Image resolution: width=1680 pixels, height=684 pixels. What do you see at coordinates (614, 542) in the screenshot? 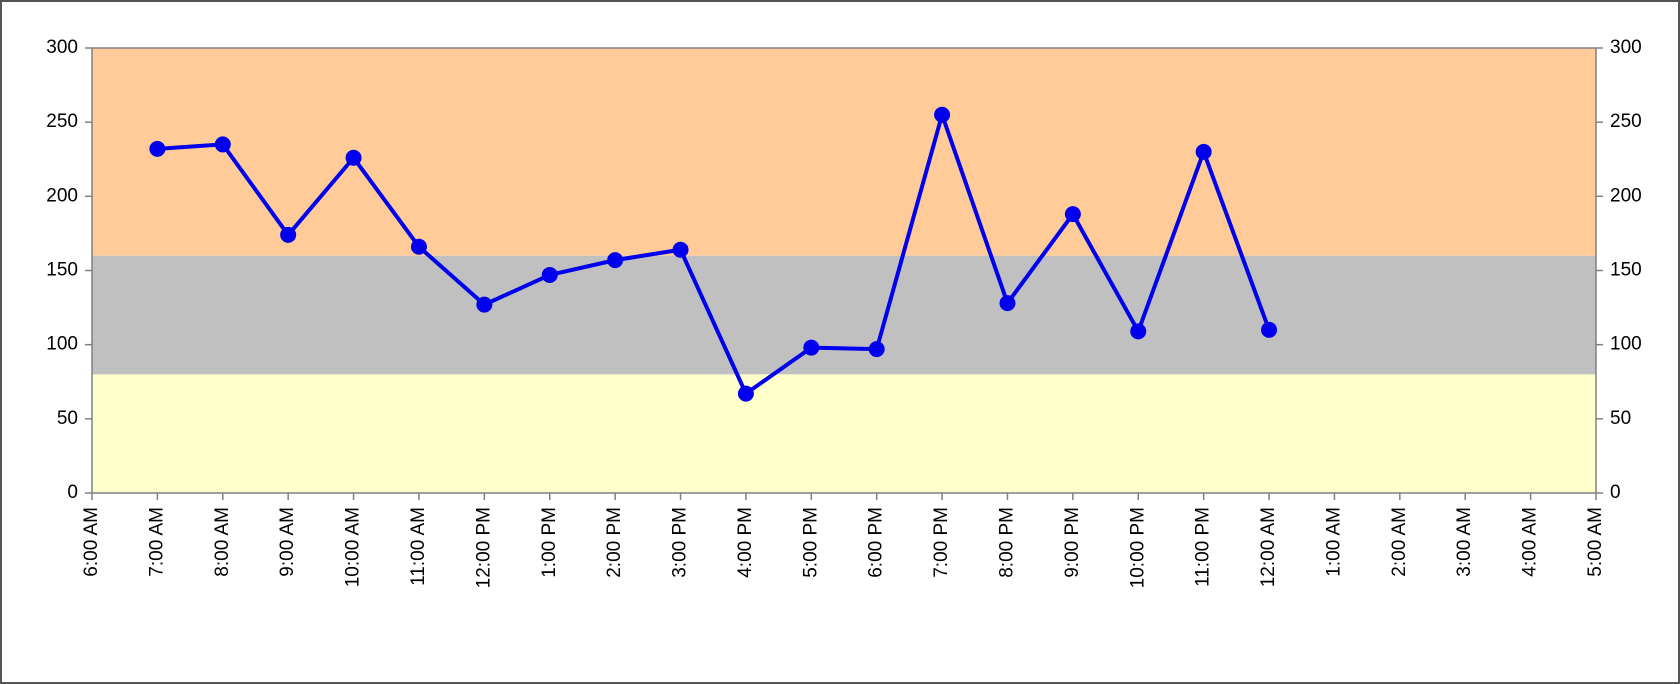
I see `x-tick-label: 2:00 PM` at bounding box center [614, 542].